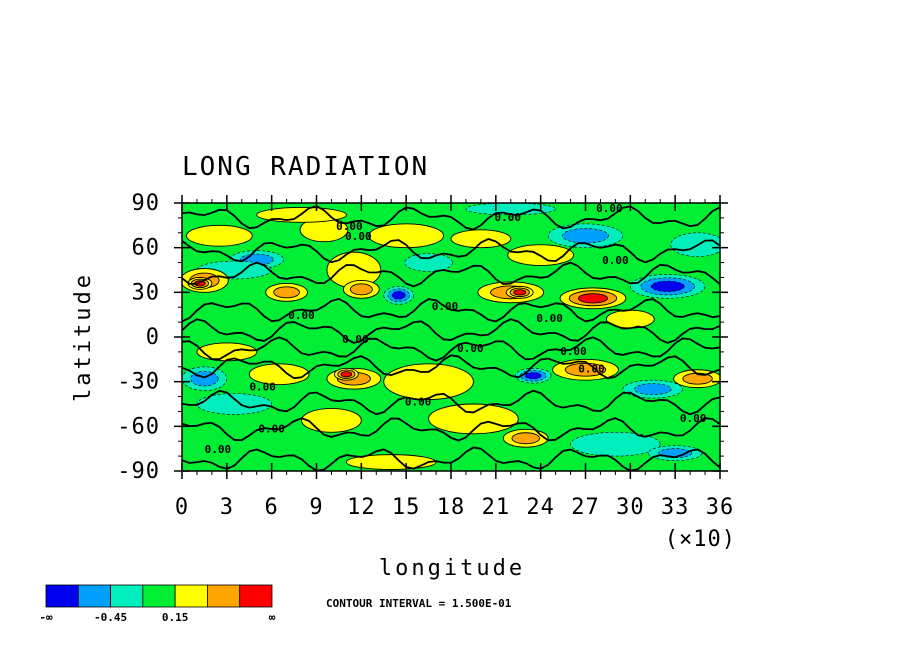  What do you see at coordinates (406, 507) in the screenshot?
I see `x-tick-label: 15` at bounding box center [406, 507].